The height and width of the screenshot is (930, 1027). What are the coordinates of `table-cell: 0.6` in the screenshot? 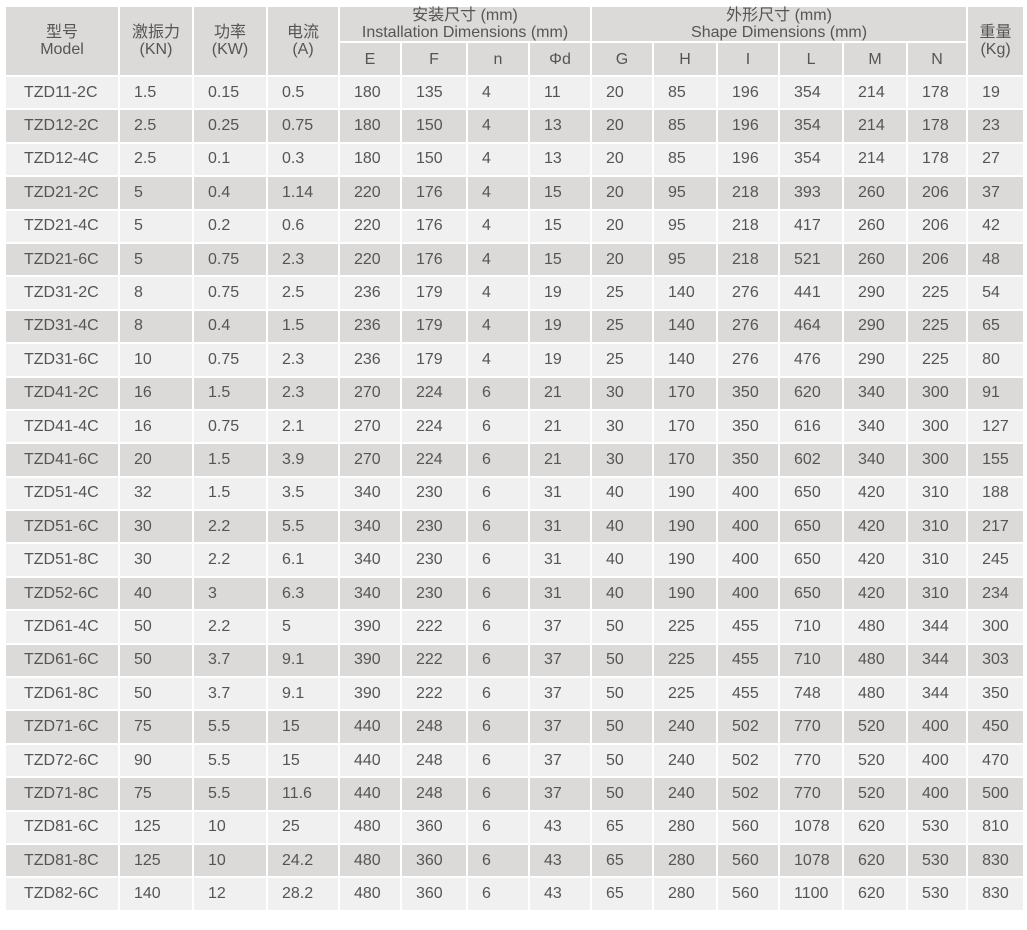 It's located at (303, 226).